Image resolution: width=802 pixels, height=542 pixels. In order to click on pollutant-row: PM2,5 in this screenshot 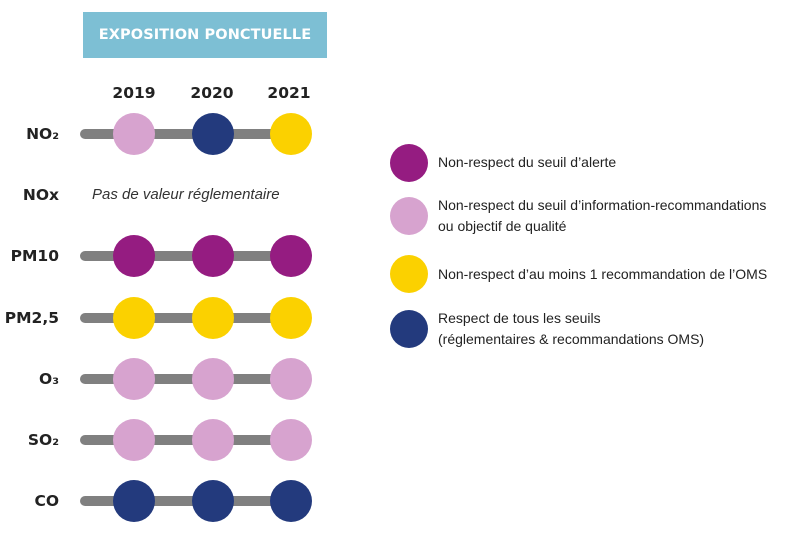, I will do `click(401, 318)`.